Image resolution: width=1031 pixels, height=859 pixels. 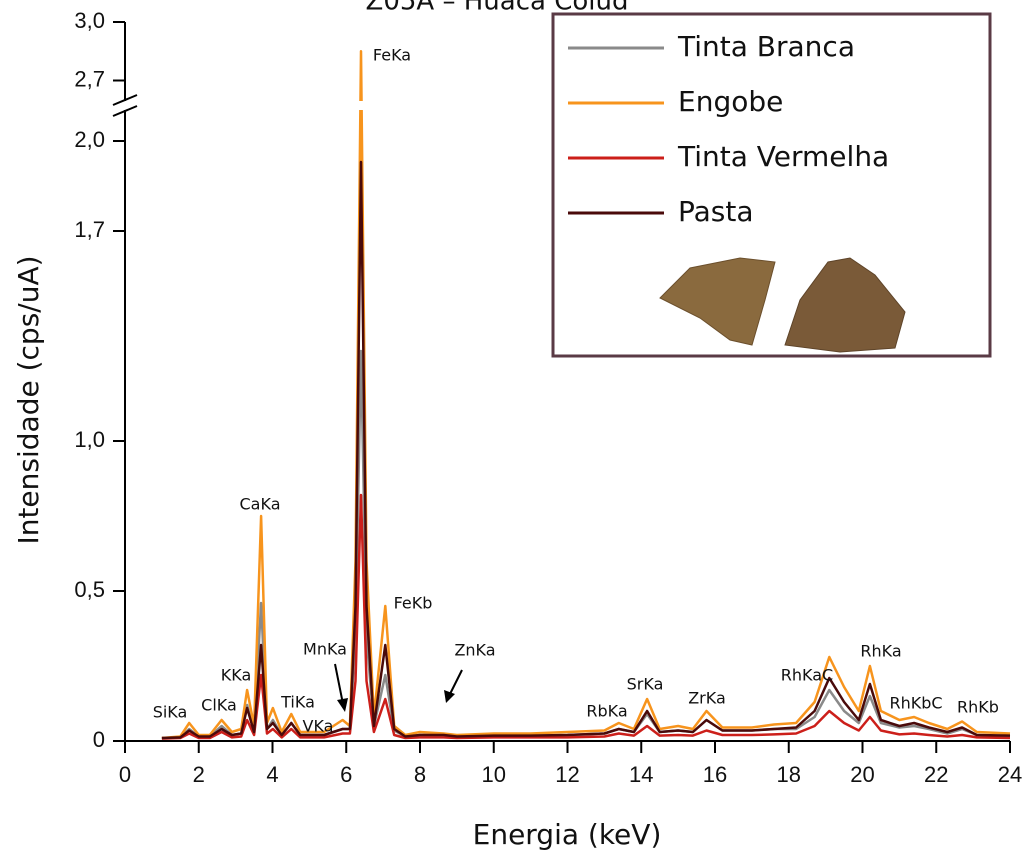 I want to click on y-tick-label: 3,0, so click(x=89, y=20).